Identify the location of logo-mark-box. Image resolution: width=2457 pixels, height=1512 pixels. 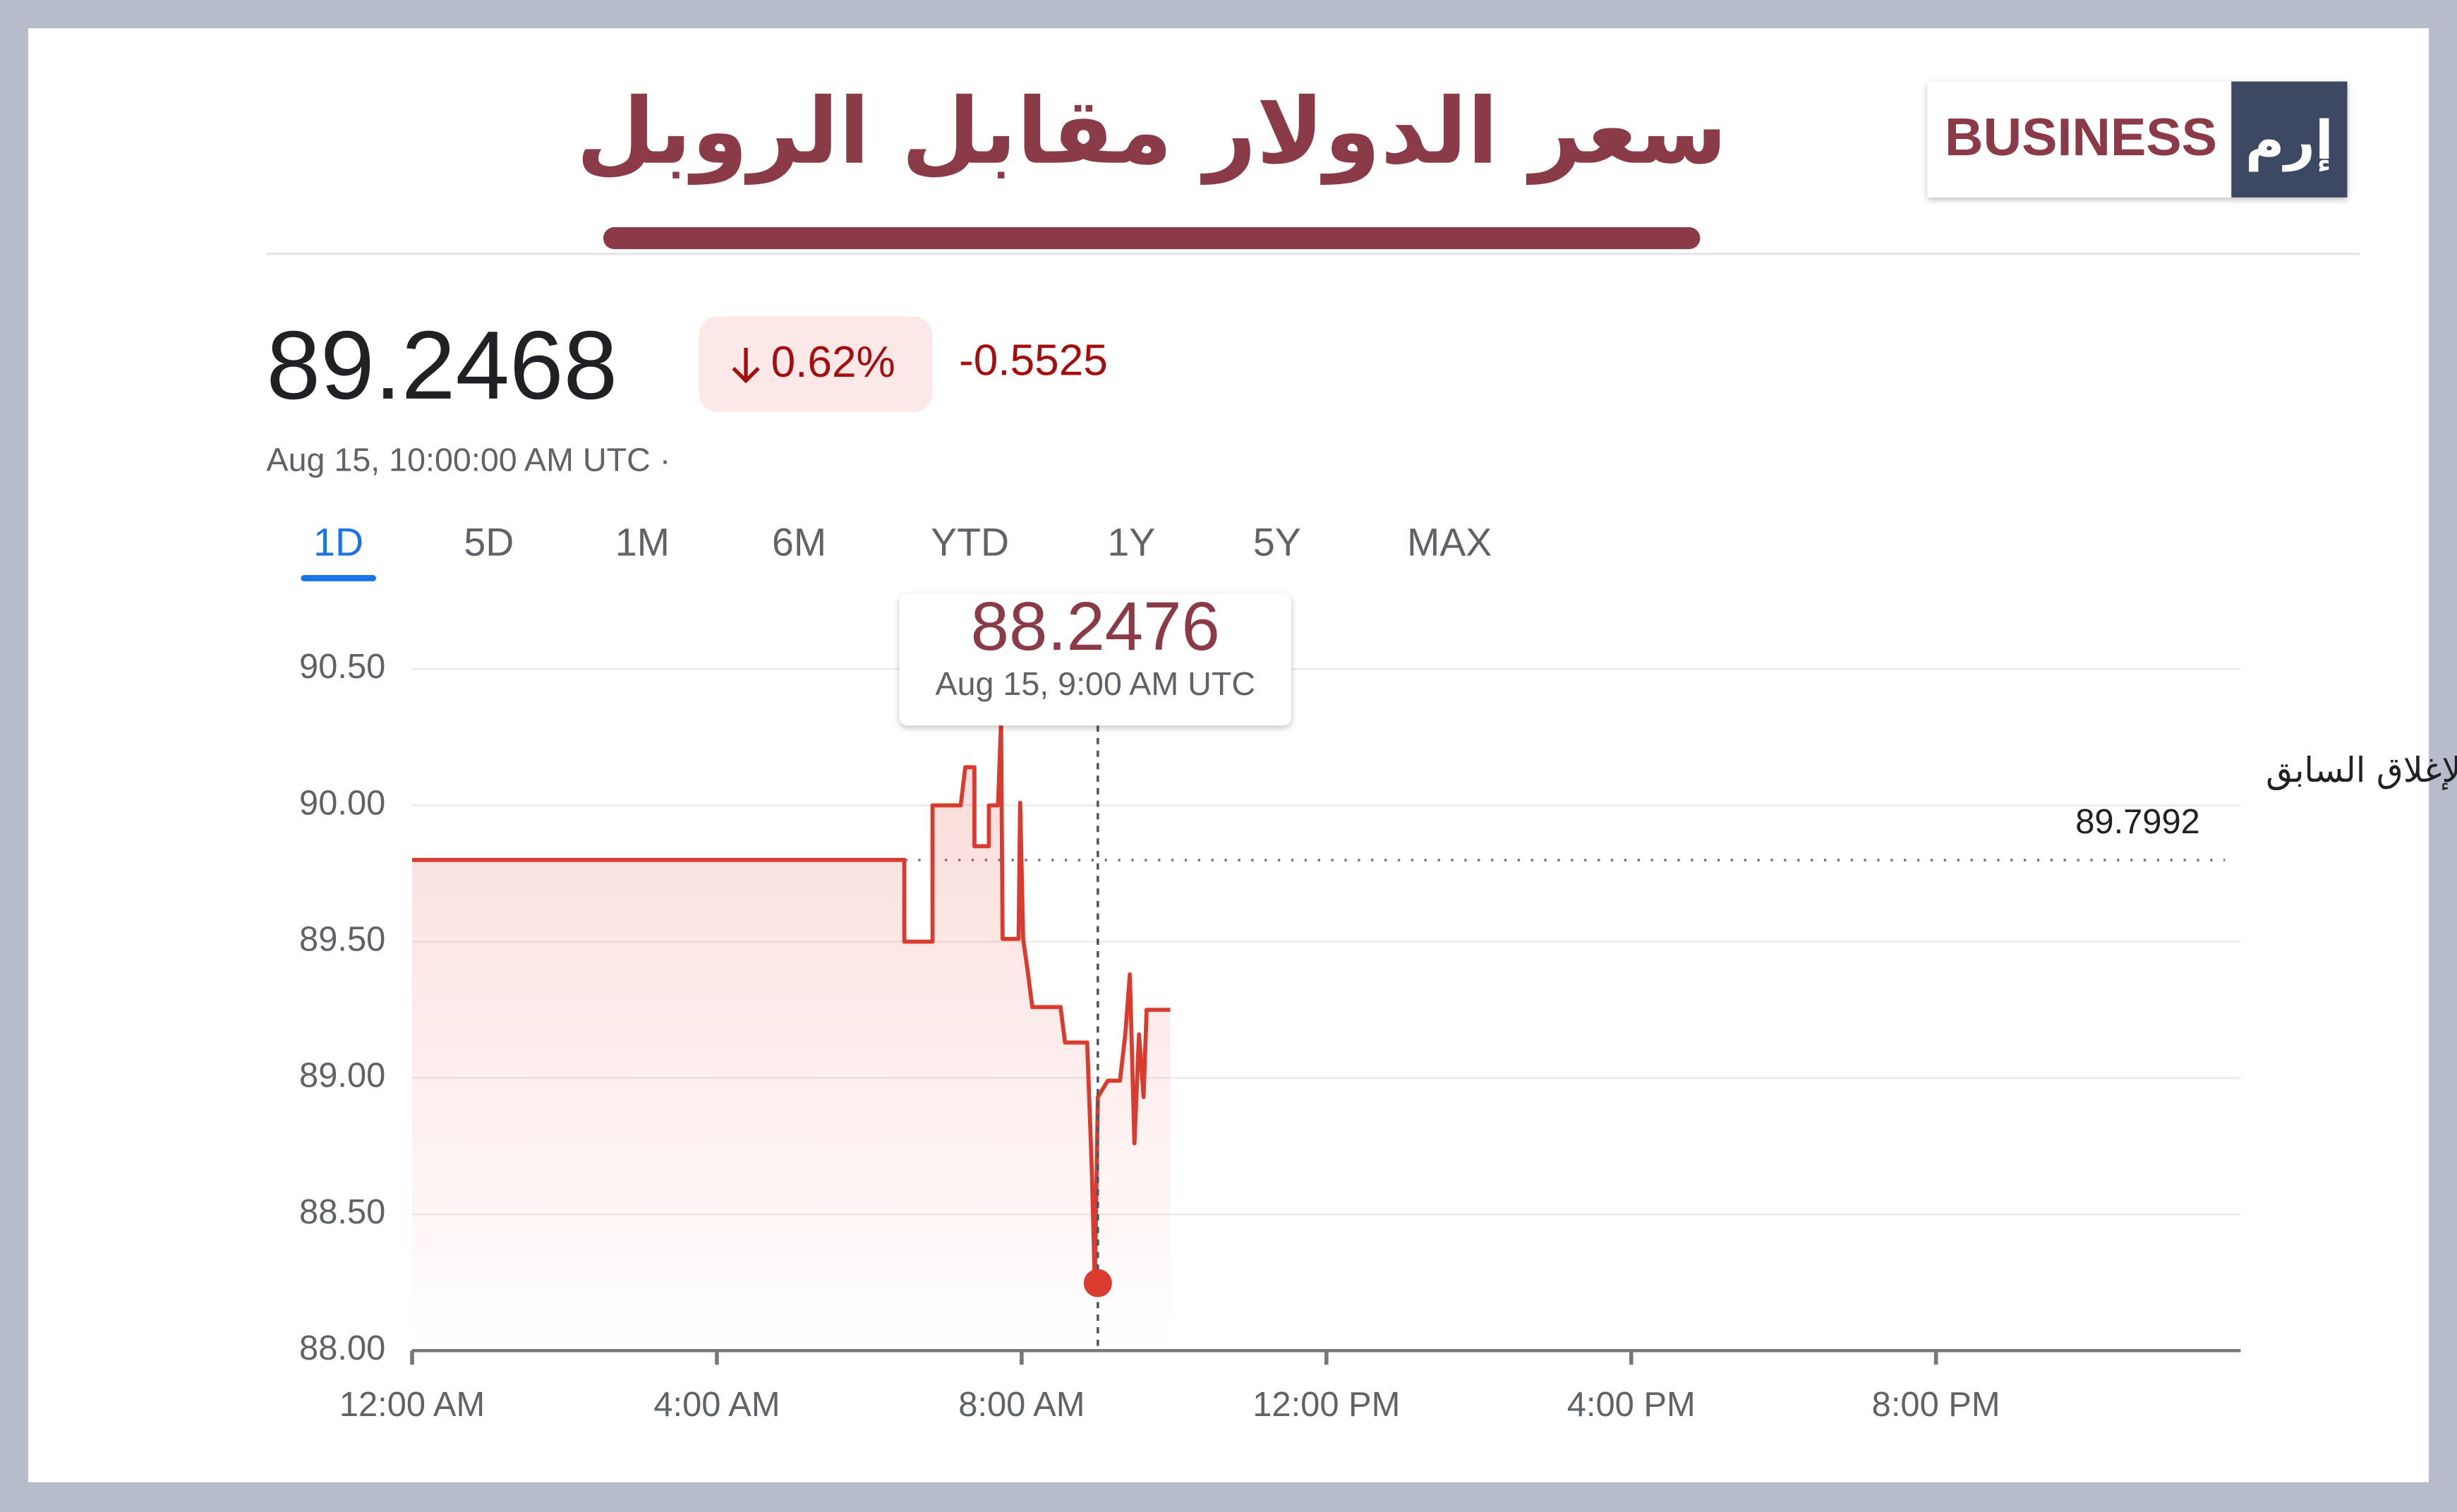
(2289, 139).